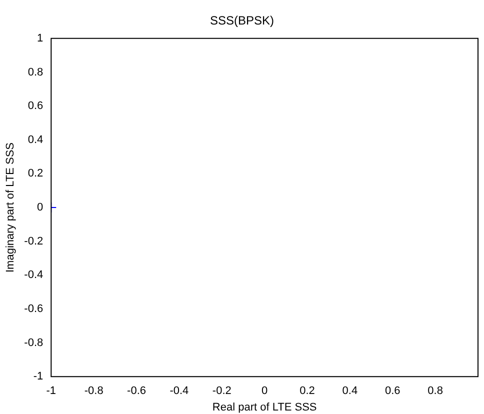  What do you see at coordinates (242, 21) in the screenshot?
I see `chart-title: SSS(BPSK)` at bounding box center [242, 21].